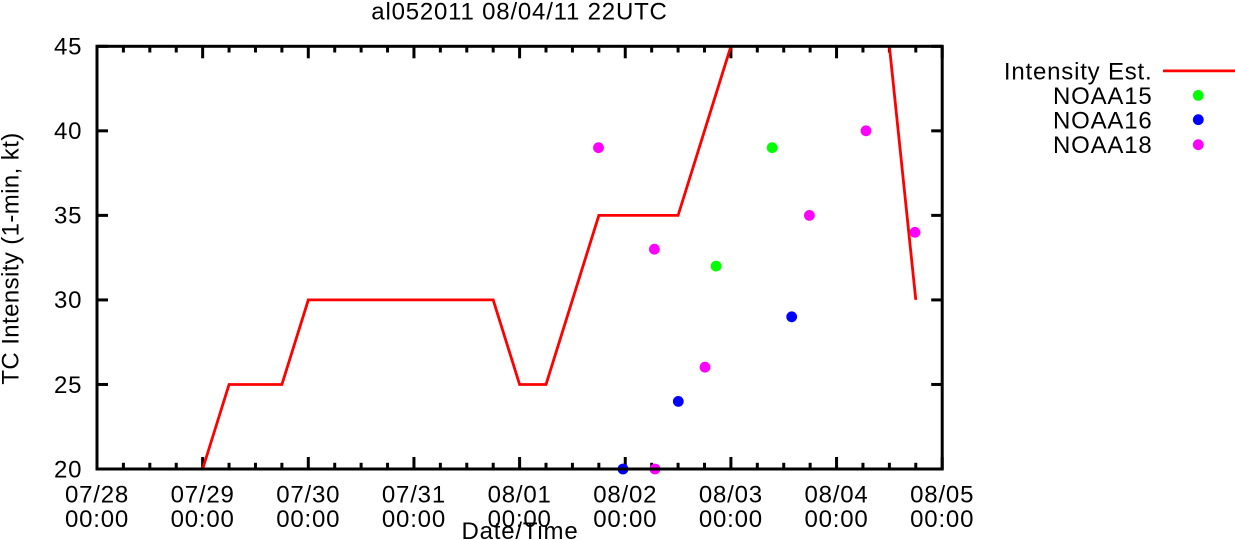  What do you see at coordinates (1078, 71) in the screenshot?
I see `svg-text: Intensity Est.` at bounding box center [1078, 71].